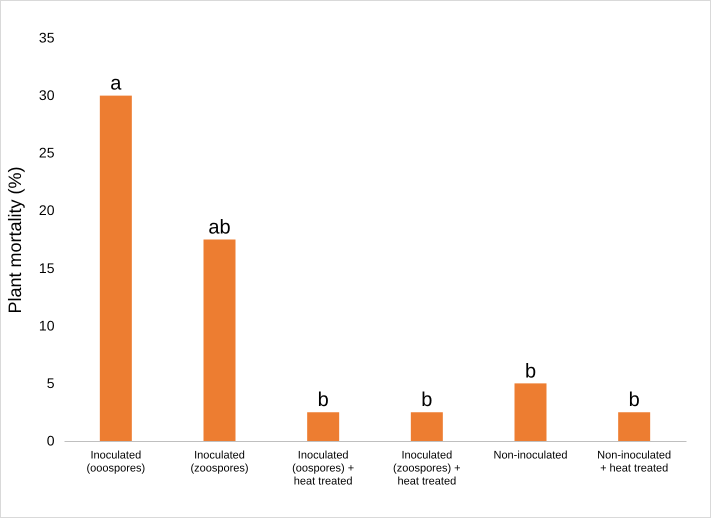  What do you see at coordinates (531, 456) in the screenshot?
I see `x-tick-label: Non-inoculated` at bounding box center [531, 456].